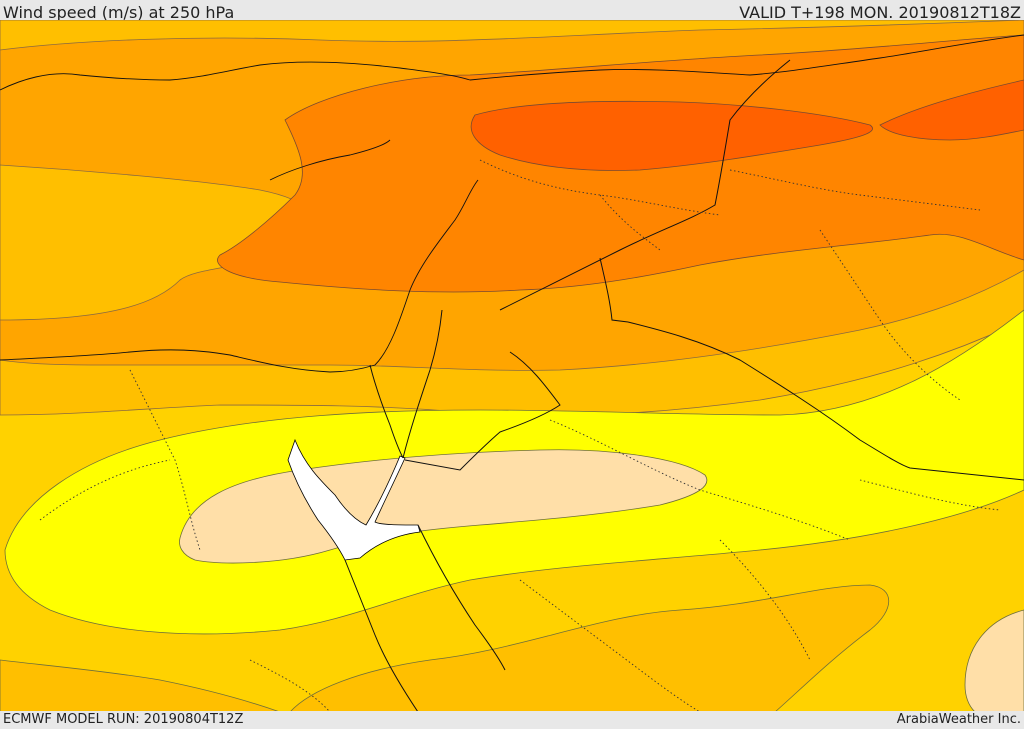 The width and height of the screenshot is (1024, 729). Describe the element at coordinates (589, 648) in the screenshot. I see `light-orange-south-patch` at that location.